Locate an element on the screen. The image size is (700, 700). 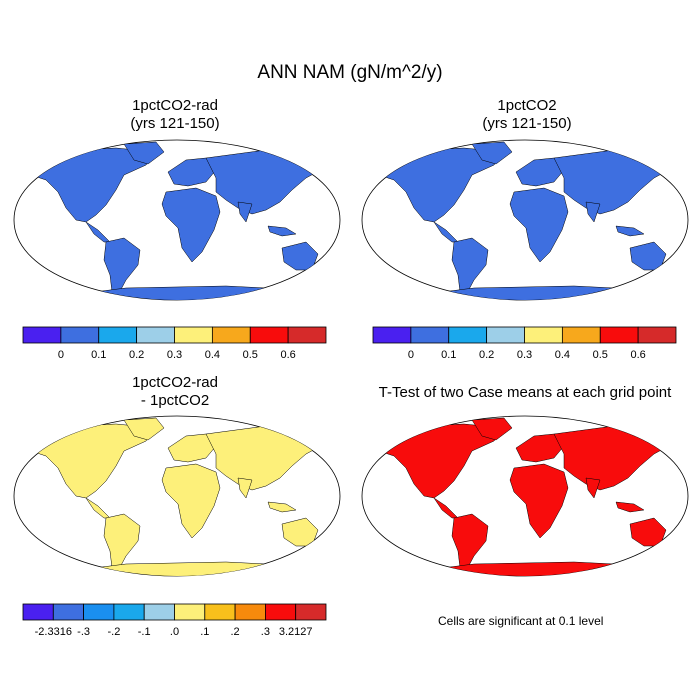
colorbar-difference: -2.3316 -.3 -.2 -.1 .0 .1 .2 .3 3.2127 is located at coordinates (174, 620).